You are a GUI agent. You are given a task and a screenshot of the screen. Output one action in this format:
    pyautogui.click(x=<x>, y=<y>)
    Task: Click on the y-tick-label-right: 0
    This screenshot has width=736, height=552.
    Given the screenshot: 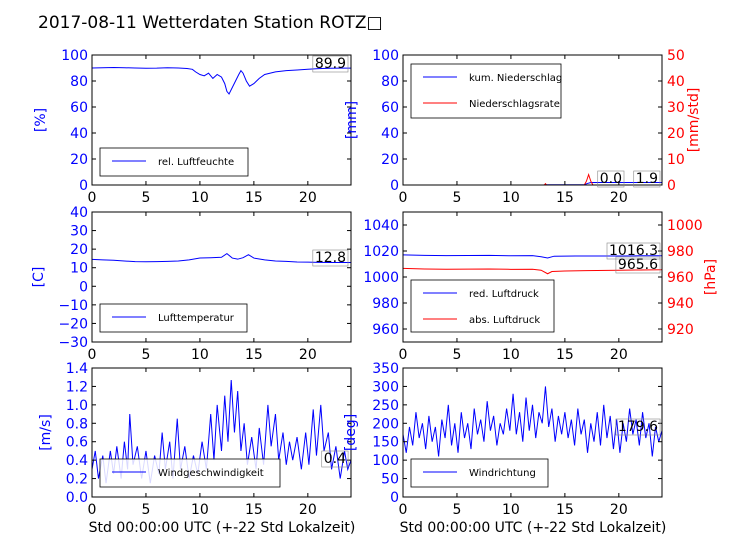 What is the action you would take?
    pyautogui.click(x=671, y=186)
    